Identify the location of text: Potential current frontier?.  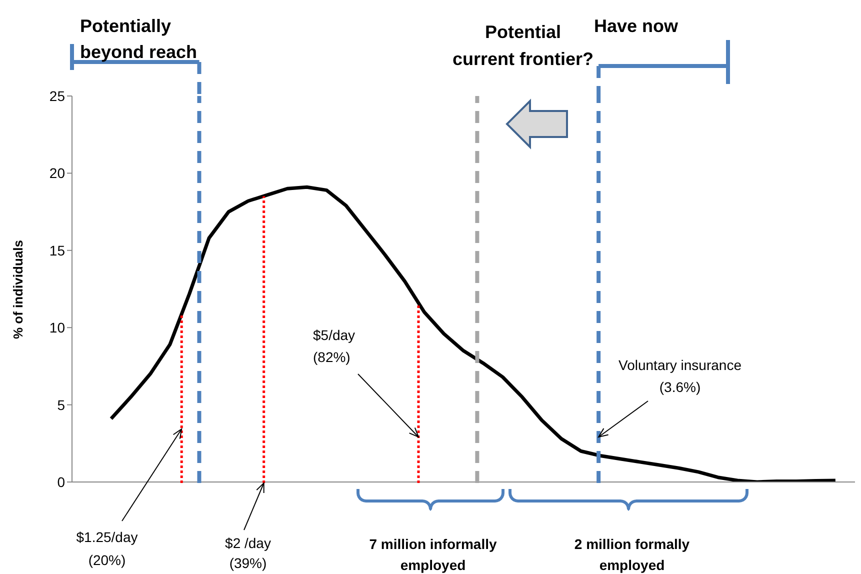
(523, 45).